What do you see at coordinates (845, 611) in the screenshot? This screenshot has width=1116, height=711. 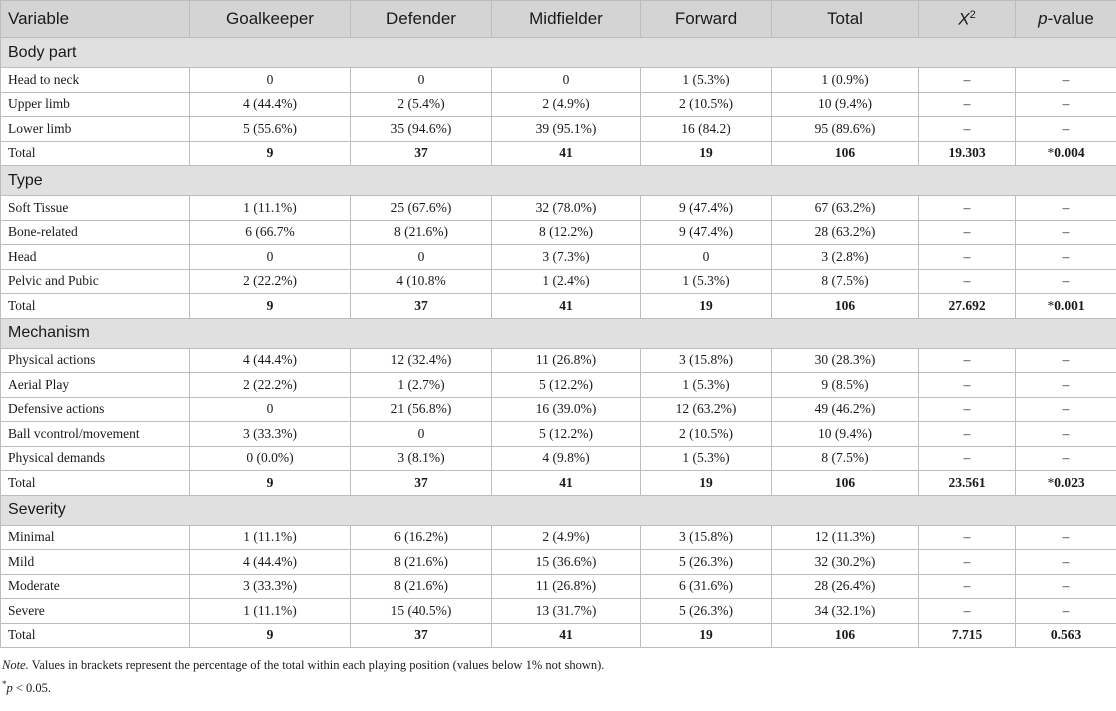 I see `cell-total: 34 (32.1%)` at bounding box center [845, 611].